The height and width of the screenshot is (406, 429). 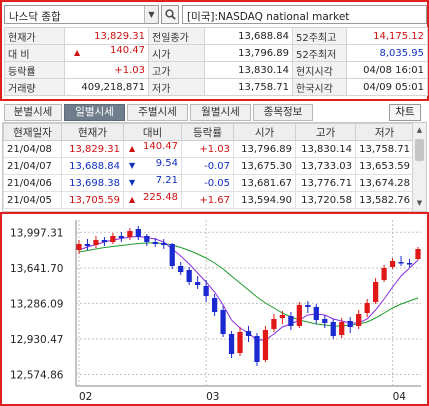 I want to click on quote-label: 한국시각, so click(x=319, y=87).